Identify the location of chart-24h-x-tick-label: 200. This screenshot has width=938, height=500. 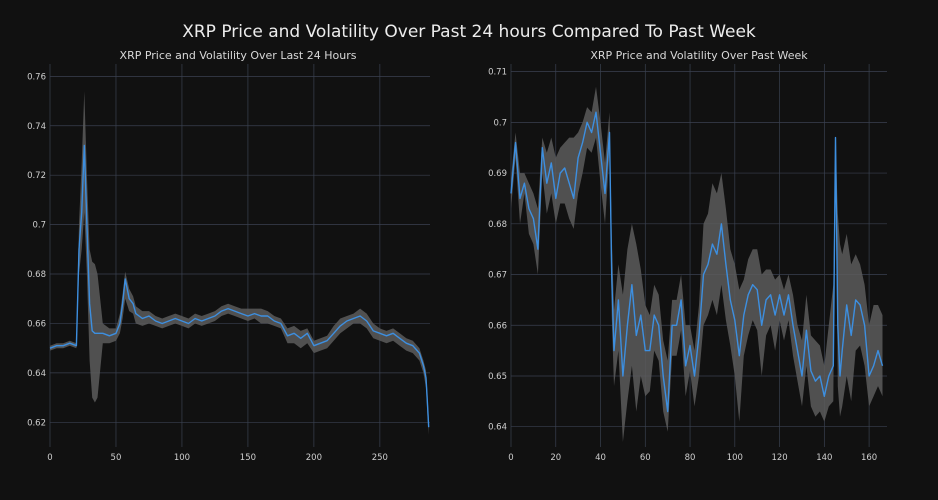
(314, 458).